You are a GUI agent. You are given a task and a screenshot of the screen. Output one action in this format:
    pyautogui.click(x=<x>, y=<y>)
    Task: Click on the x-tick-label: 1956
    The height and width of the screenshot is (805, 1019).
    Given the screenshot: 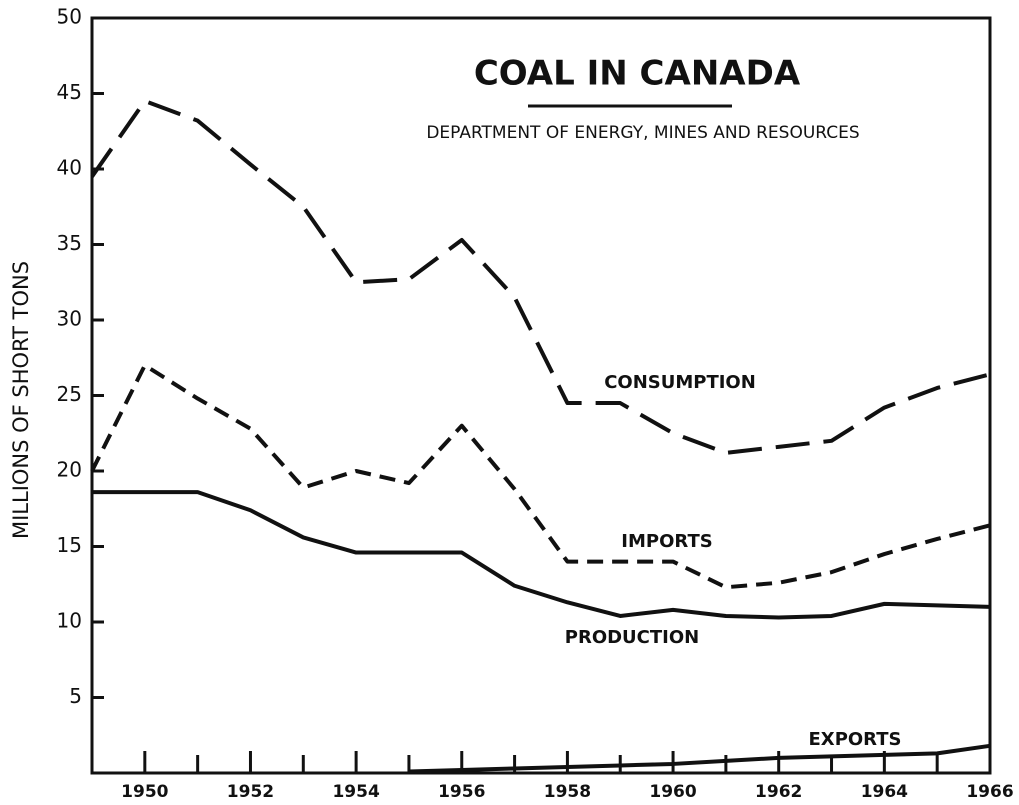 What is the action you would take?
    pyautogui.click(x=461, y=792)
    